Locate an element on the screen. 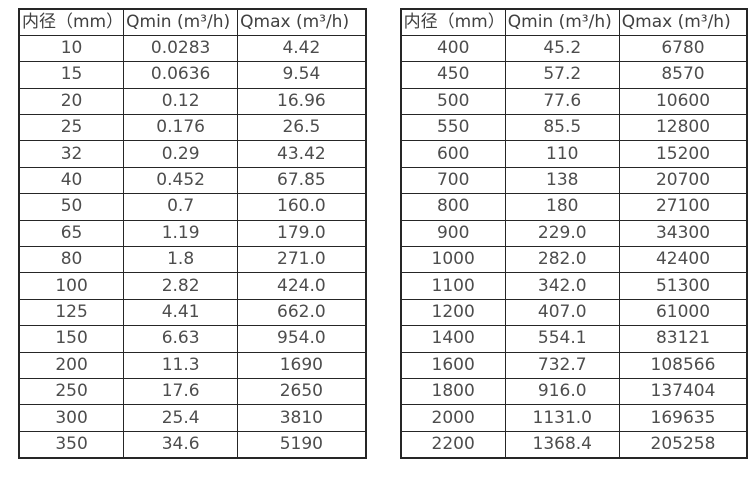 The height and width of the screenshot is (483, 750). table-row: 125 4.41 662.0 is located at coordinates (192, 312).